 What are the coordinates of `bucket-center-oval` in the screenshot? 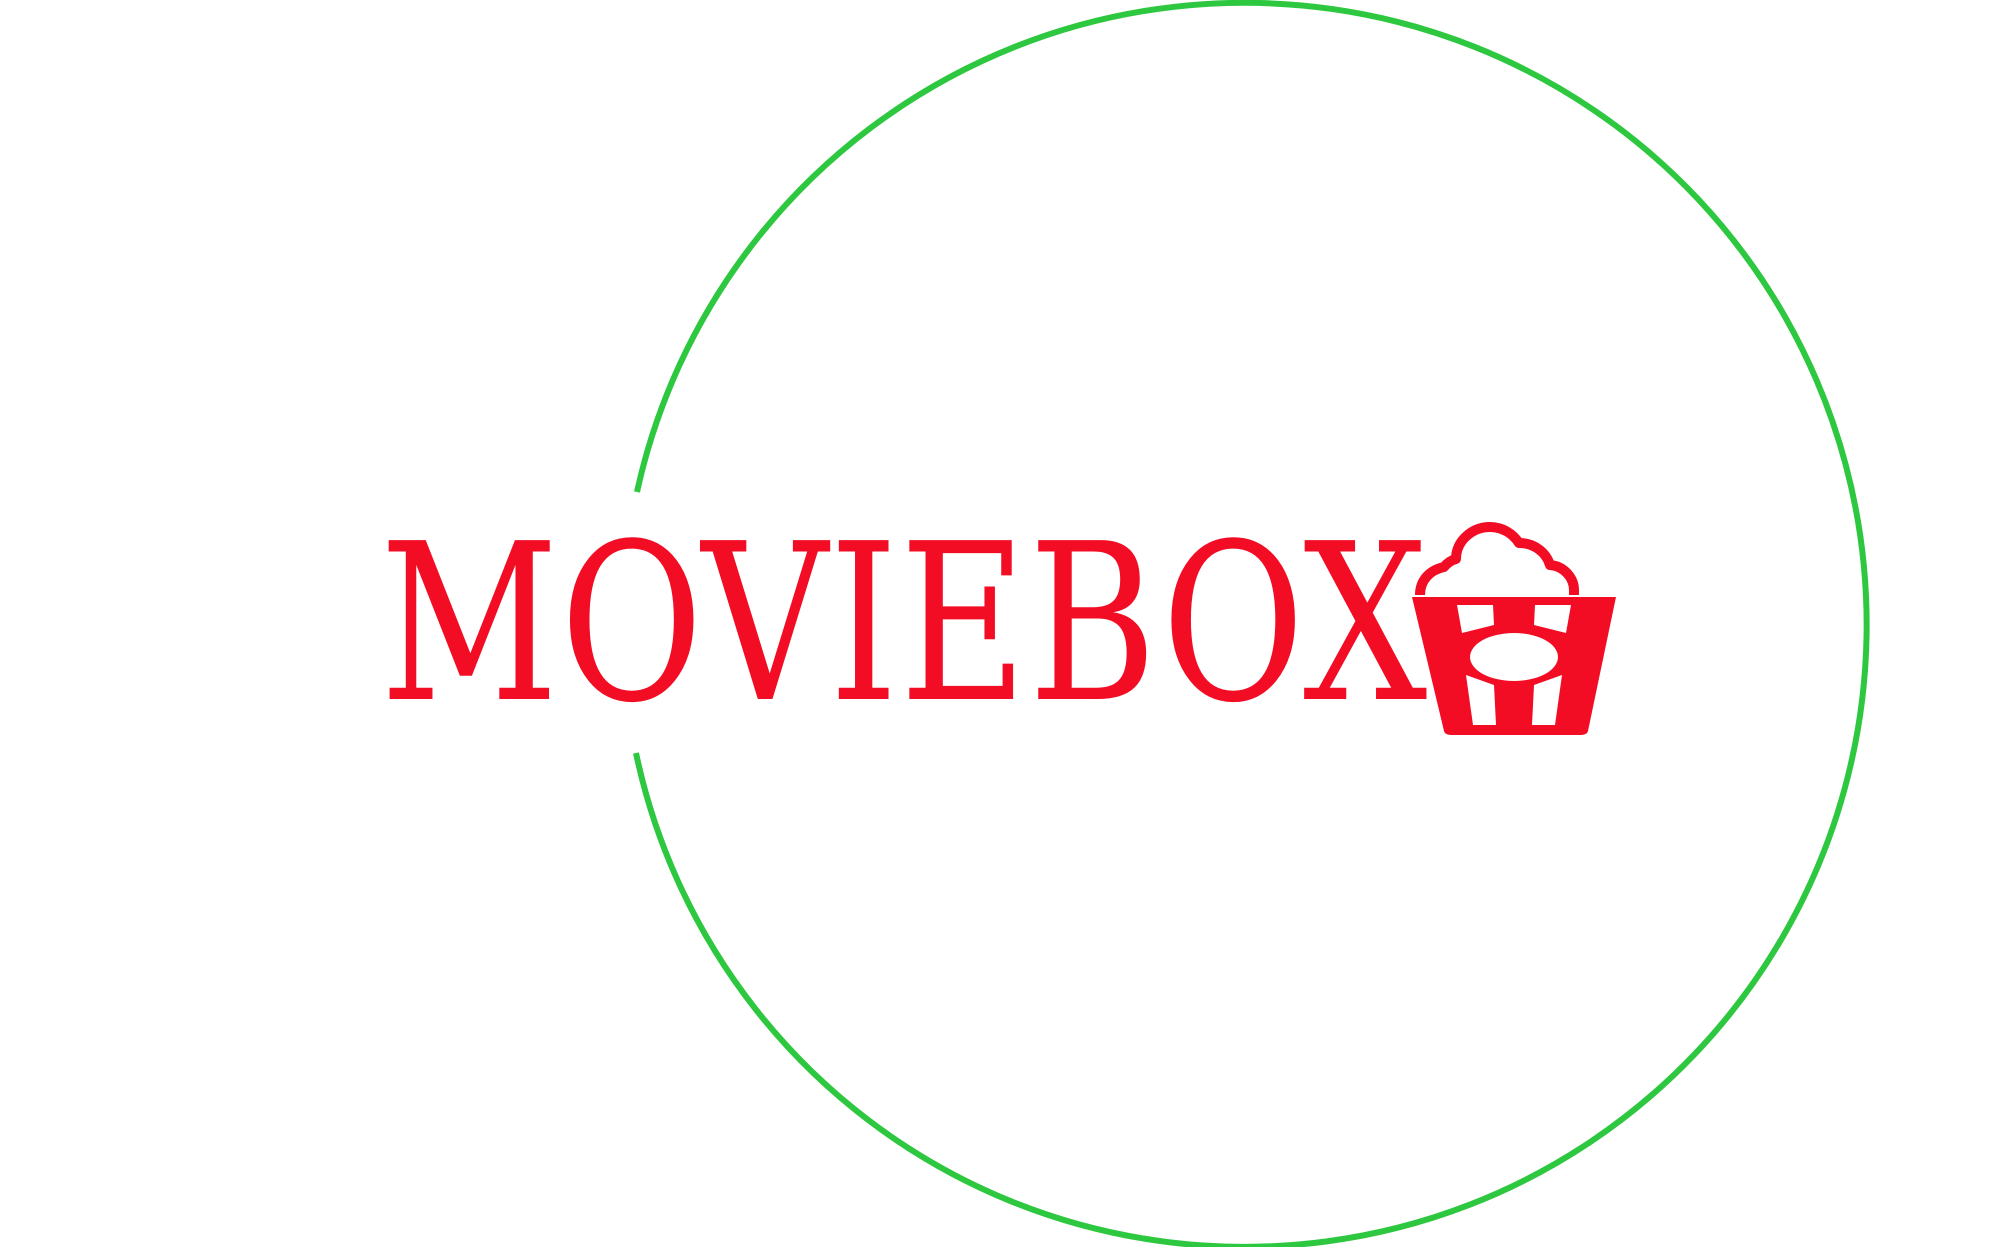 It's located at (1514, 657).